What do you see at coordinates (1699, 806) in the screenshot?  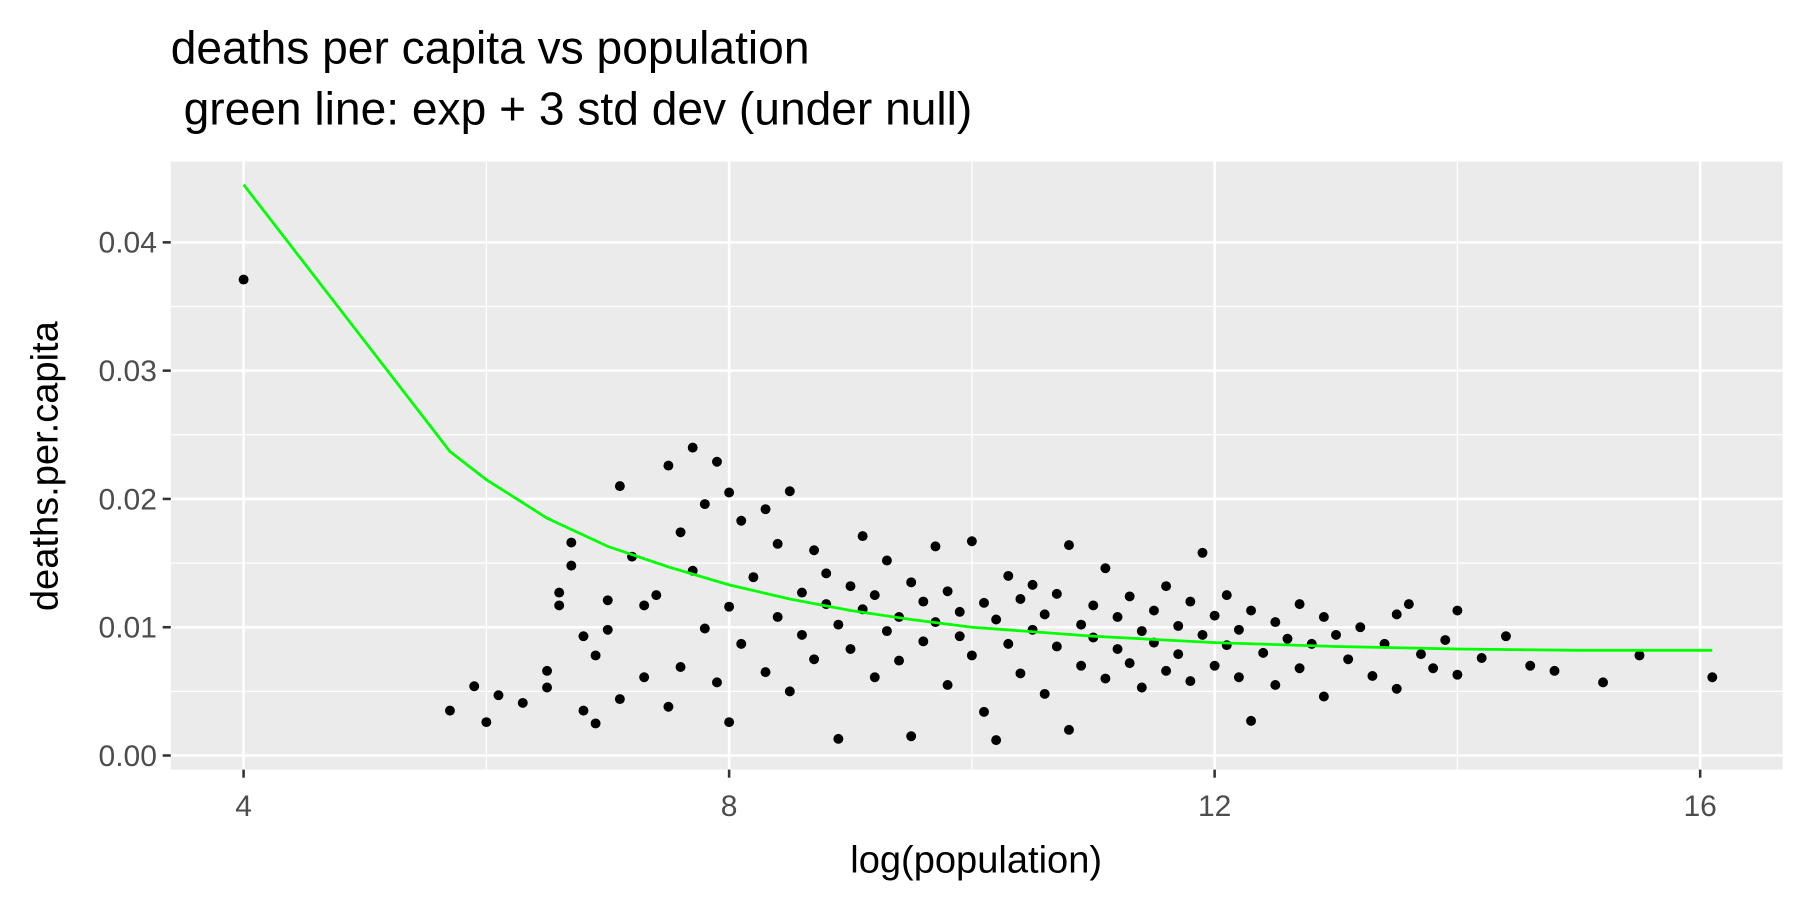 I see `x-tick-label: 16` at bounding box center [1699, 806].